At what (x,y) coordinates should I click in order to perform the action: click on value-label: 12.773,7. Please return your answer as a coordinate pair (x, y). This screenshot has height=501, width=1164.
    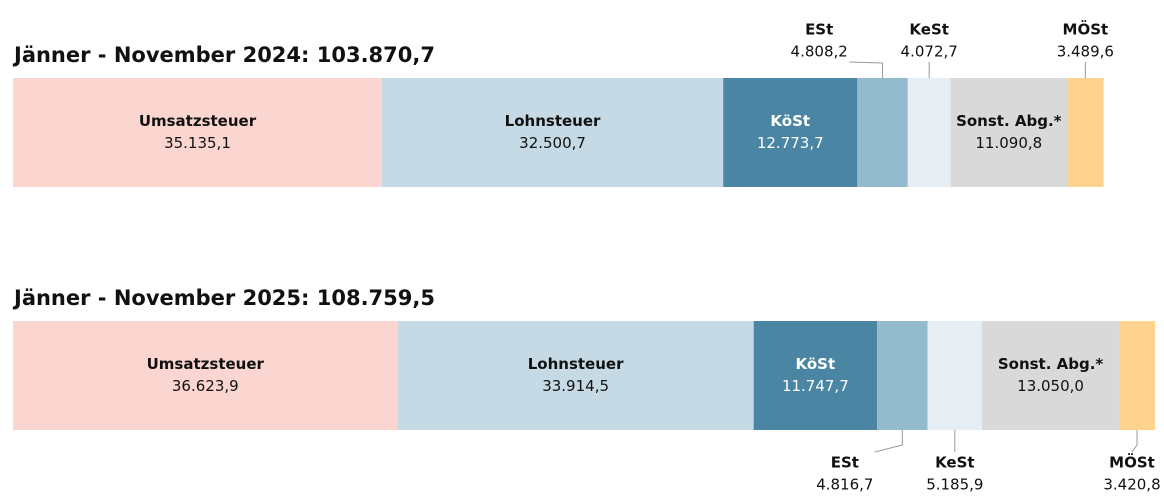
    Looking at the image, I should click on (790, 143).